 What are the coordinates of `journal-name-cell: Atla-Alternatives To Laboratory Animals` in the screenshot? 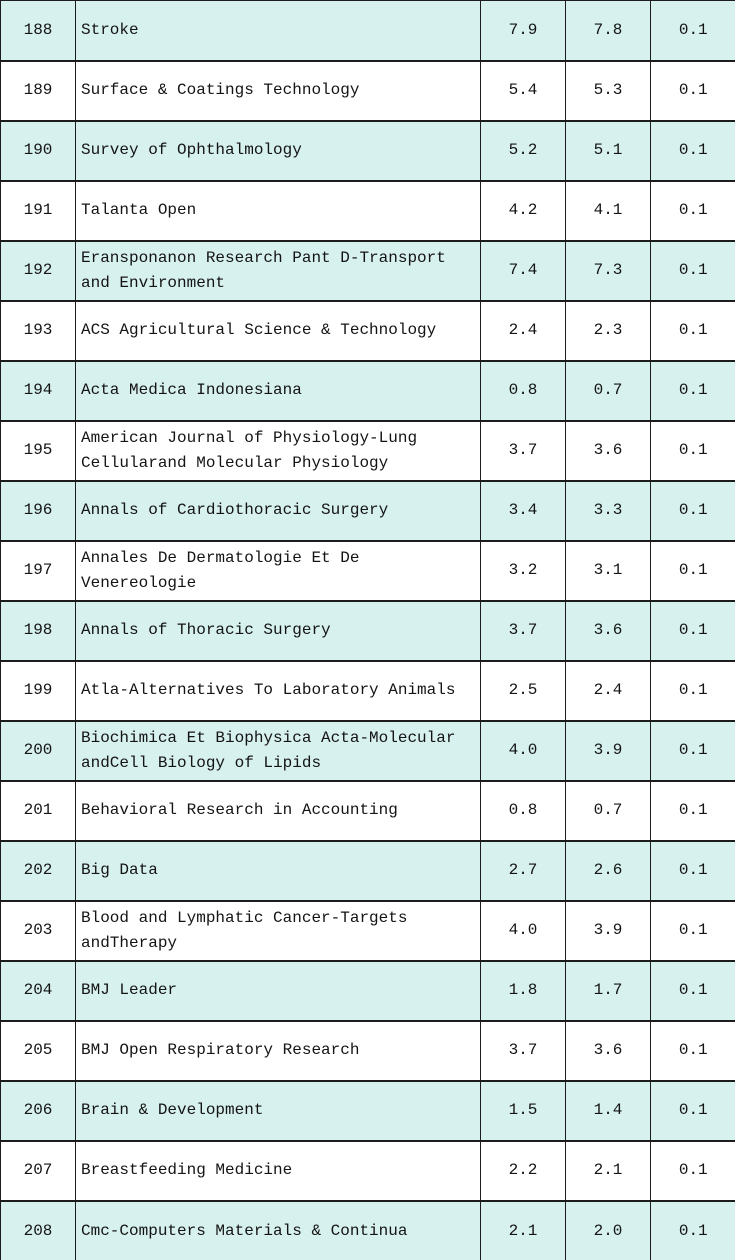 It's located at (278, 690).